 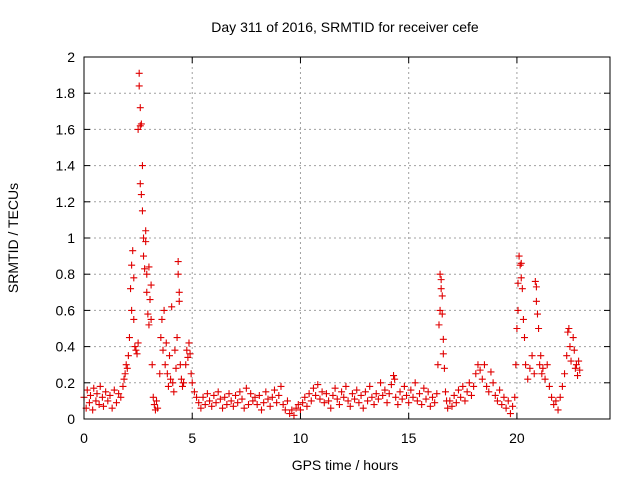 What do you see at coordinates (71, 57) in the screenshot?
I see `y-tick-label: 2` at bounding box center [71, 57].